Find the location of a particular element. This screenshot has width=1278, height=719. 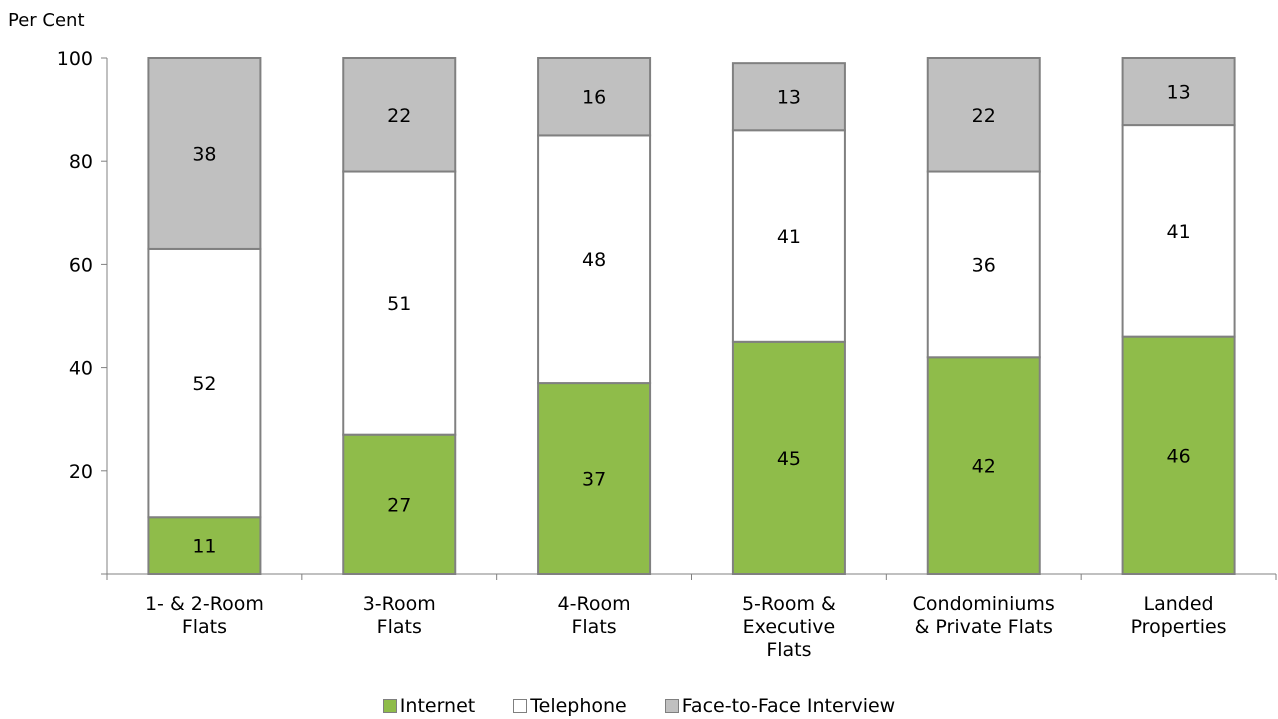

data-label: 38 is located at coordinates (204, 154).